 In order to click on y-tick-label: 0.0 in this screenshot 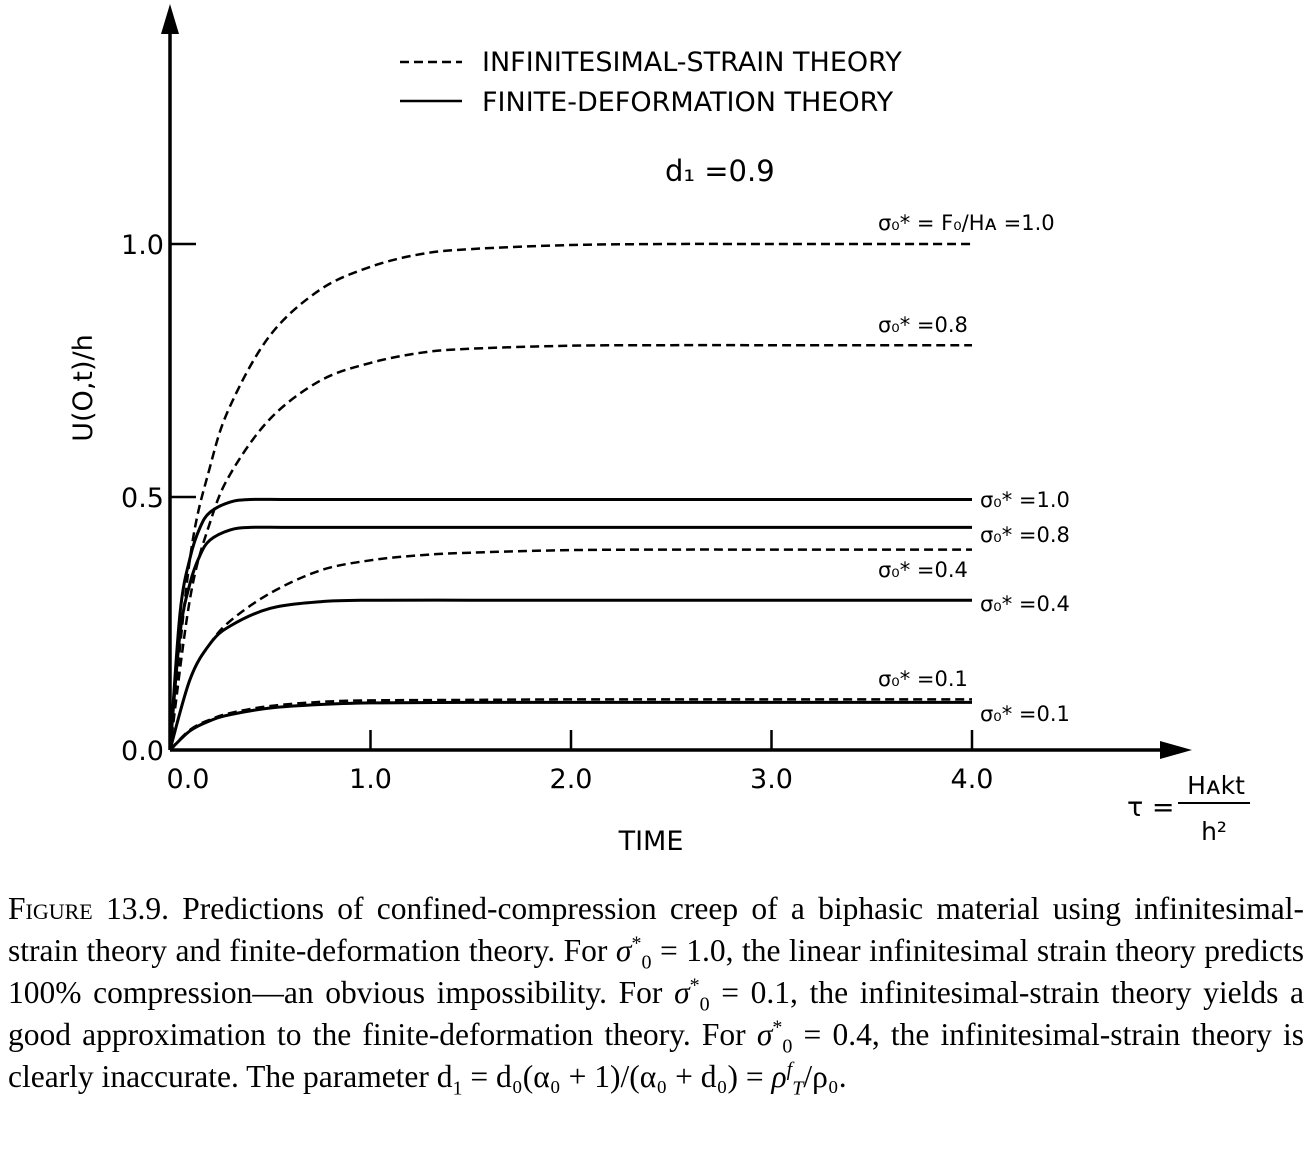, I will do `click(142, 751)`.